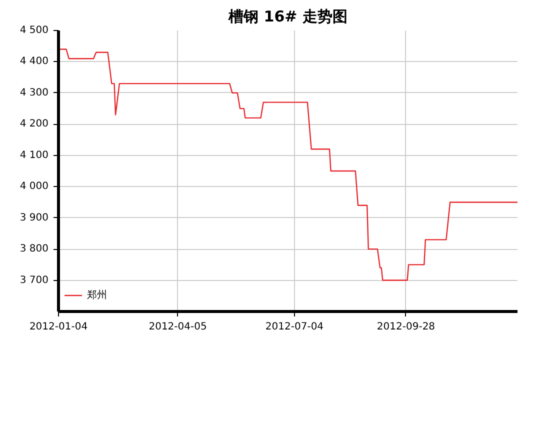 Image resolution: width=557 pixels, height=426 pixels. I want to click on y-tick-label: 4 300, so click(34, 92).